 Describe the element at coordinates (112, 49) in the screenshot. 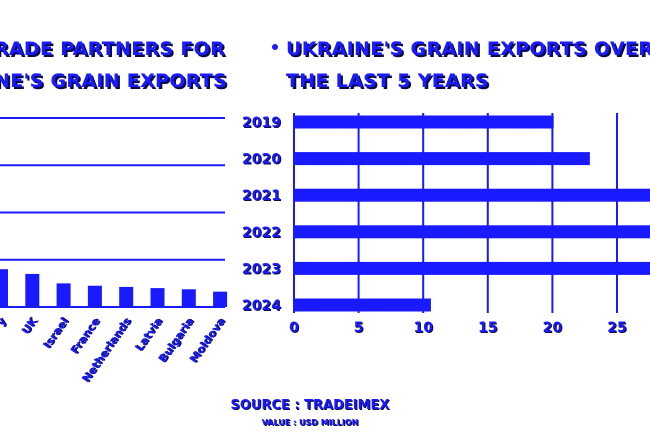

I see `left-title-line1: RADE PARTNERS FOR` at that location.